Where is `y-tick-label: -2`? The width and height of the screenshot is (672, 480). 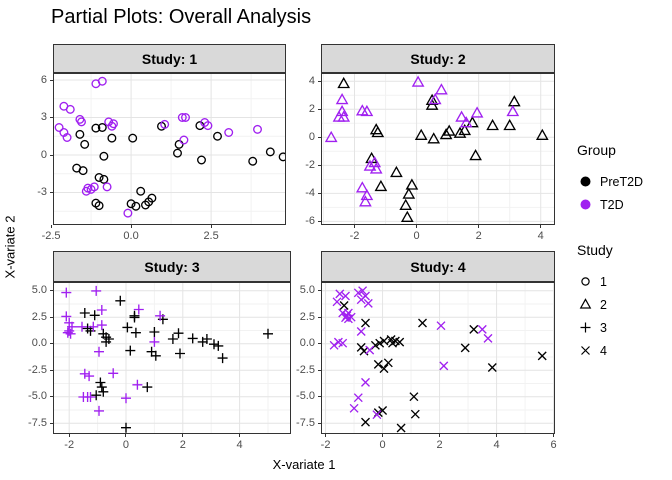
y-tick-label: -2 is located at coordinates (310, 164).